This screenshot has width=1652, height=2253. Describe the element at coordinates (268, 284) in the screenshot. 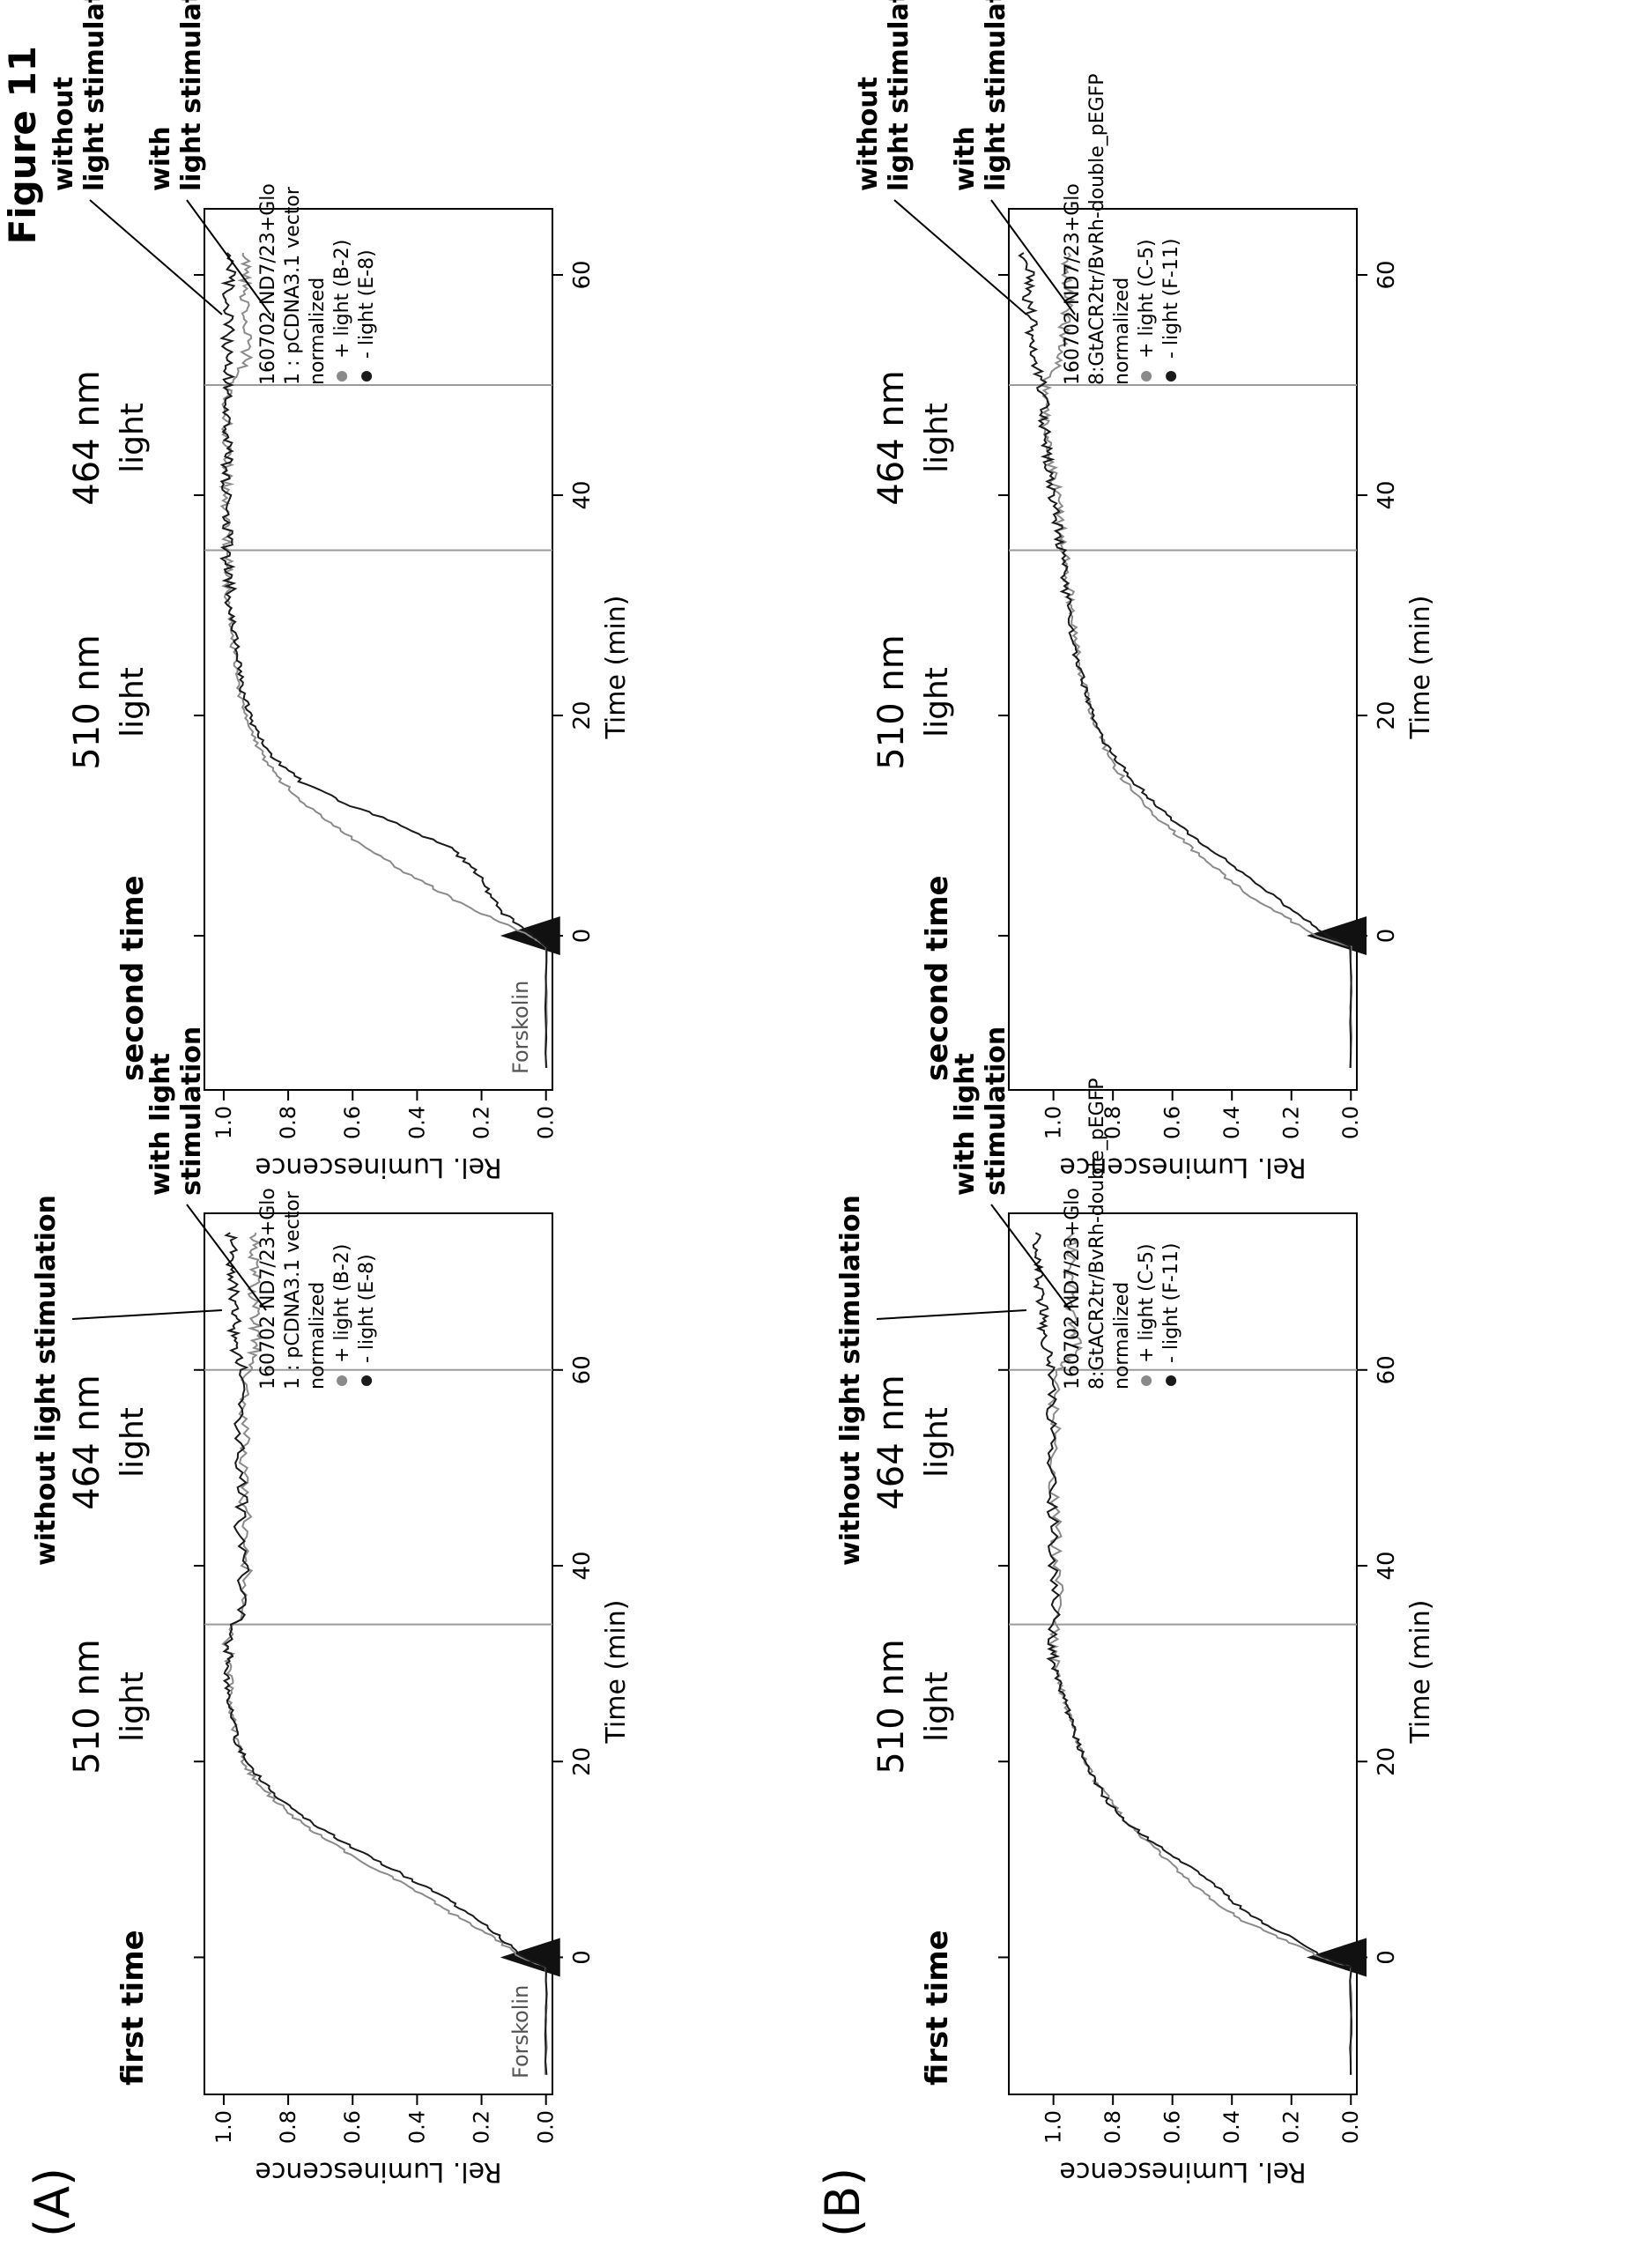

I see `legend-text: 160702 ND7/23+Glo` at that location.